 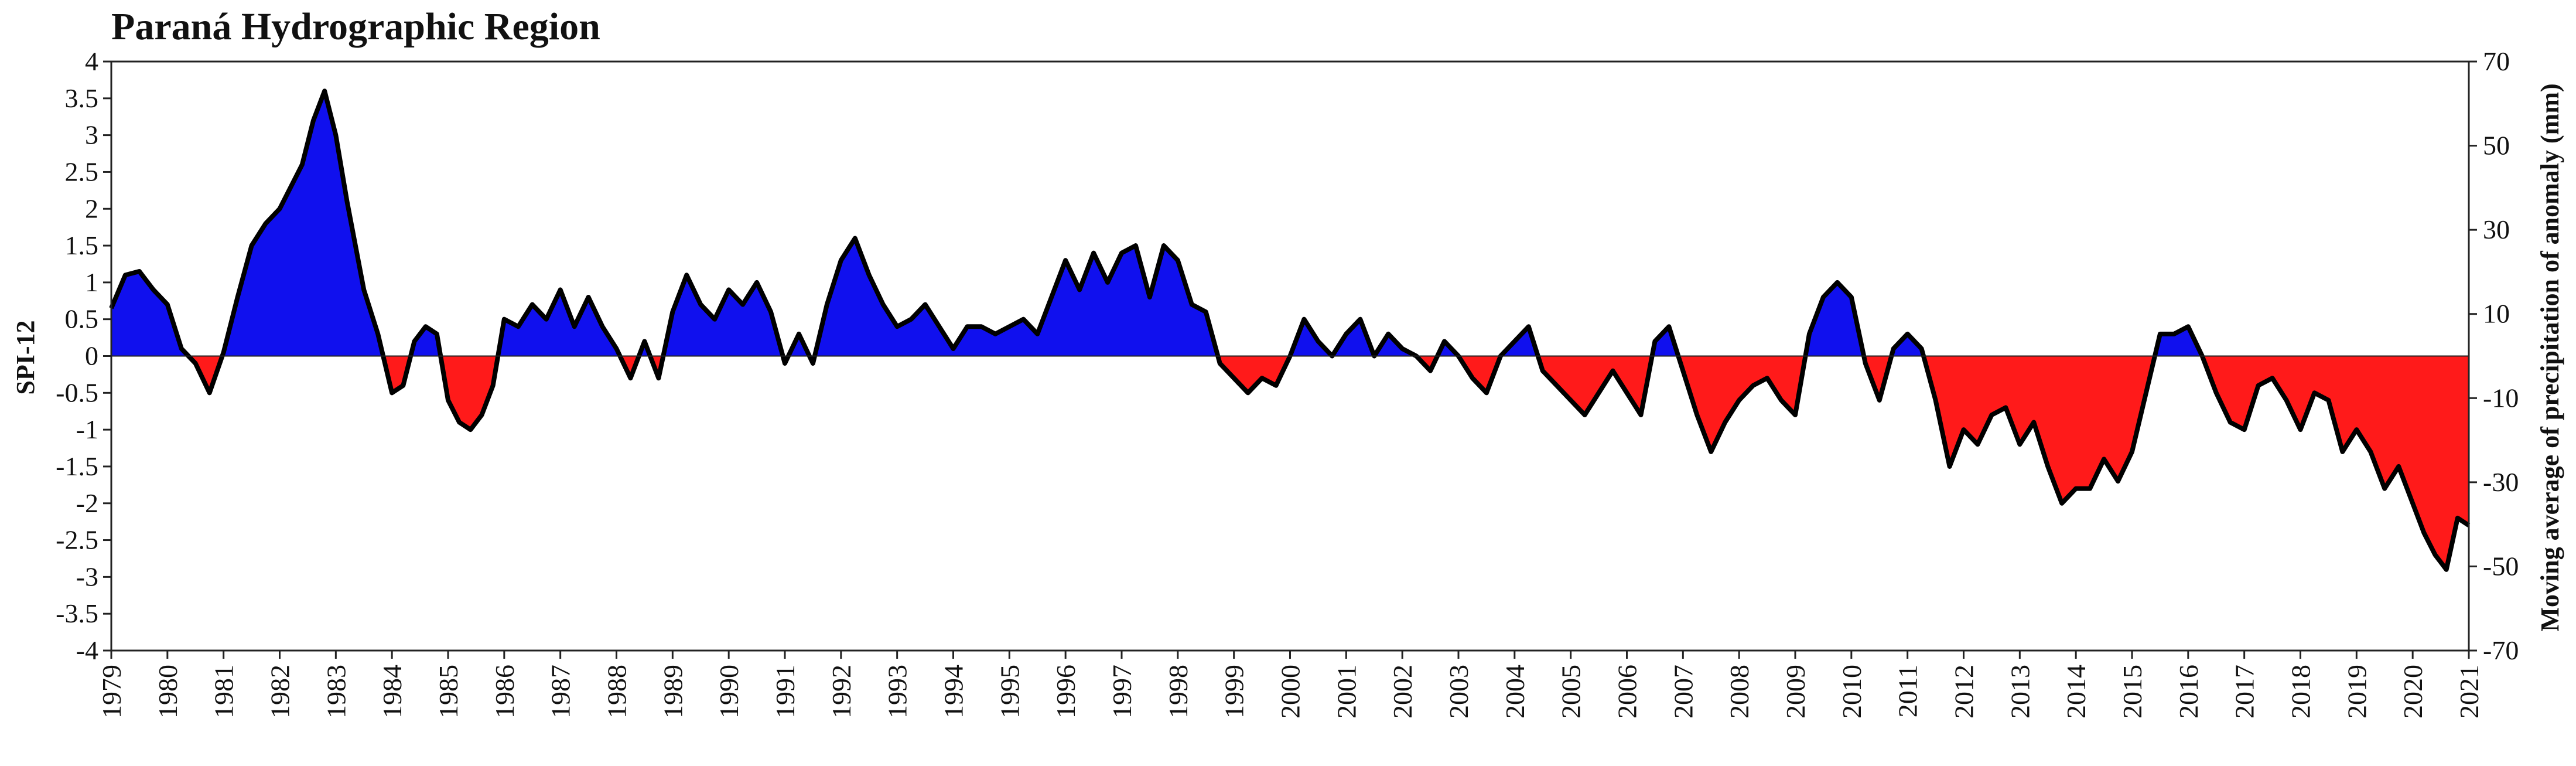 What do you see at coordinates (1908, 691) in the screenshot?
I see `x-tick-label: 2011` at bounding box center [1908, 691].